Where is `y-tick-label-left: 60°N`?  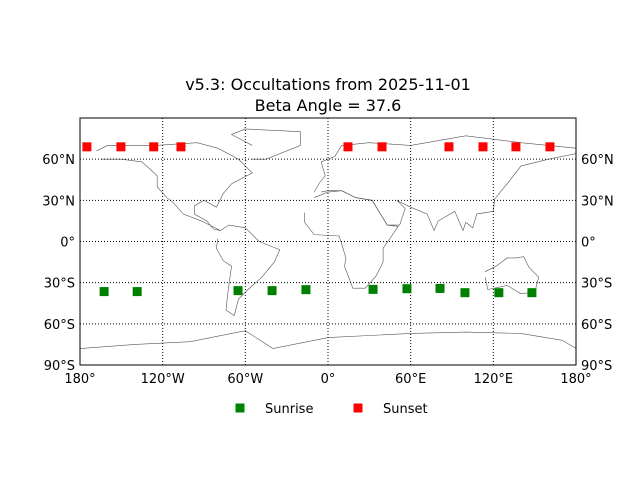
y-tick-label-left: 60°N is located at coordinates (58, 160).